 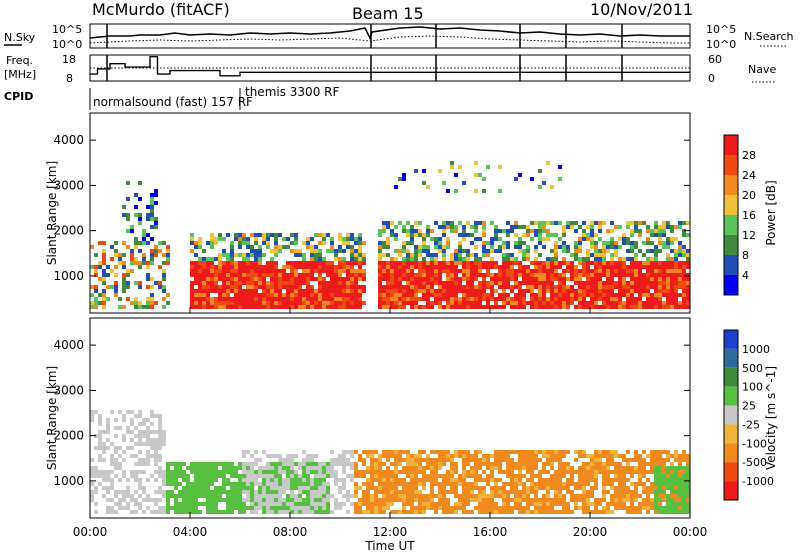 I want to click on noise-left-tick-bottom: 10^0, so click(x=67, y=44).